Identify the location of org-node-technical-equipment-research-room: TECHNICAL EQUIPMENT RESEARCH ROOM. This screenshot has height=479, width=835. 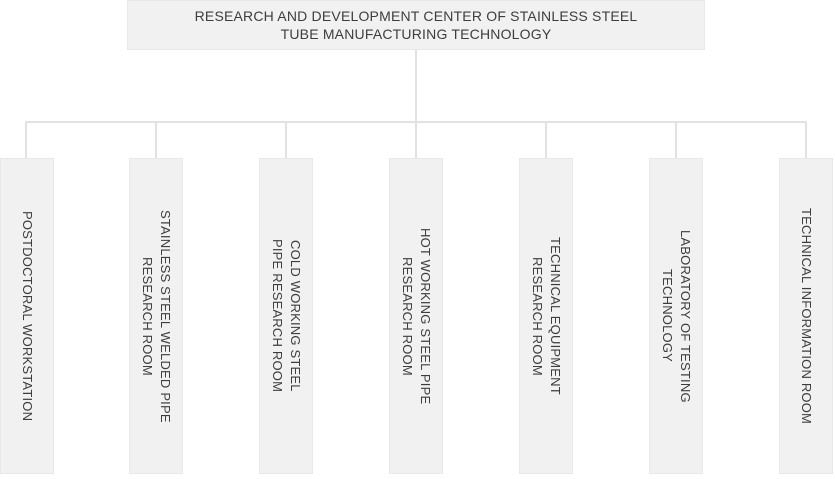
(546, 316).